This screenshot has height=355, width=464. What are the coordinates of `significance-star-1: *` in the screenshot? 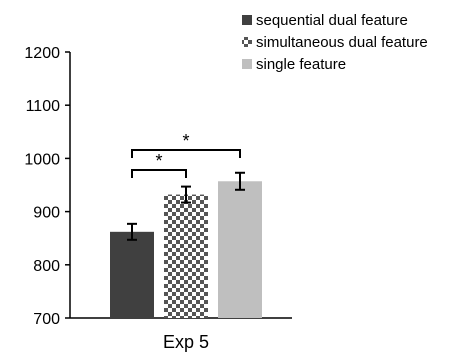 It's located at (158, 161).